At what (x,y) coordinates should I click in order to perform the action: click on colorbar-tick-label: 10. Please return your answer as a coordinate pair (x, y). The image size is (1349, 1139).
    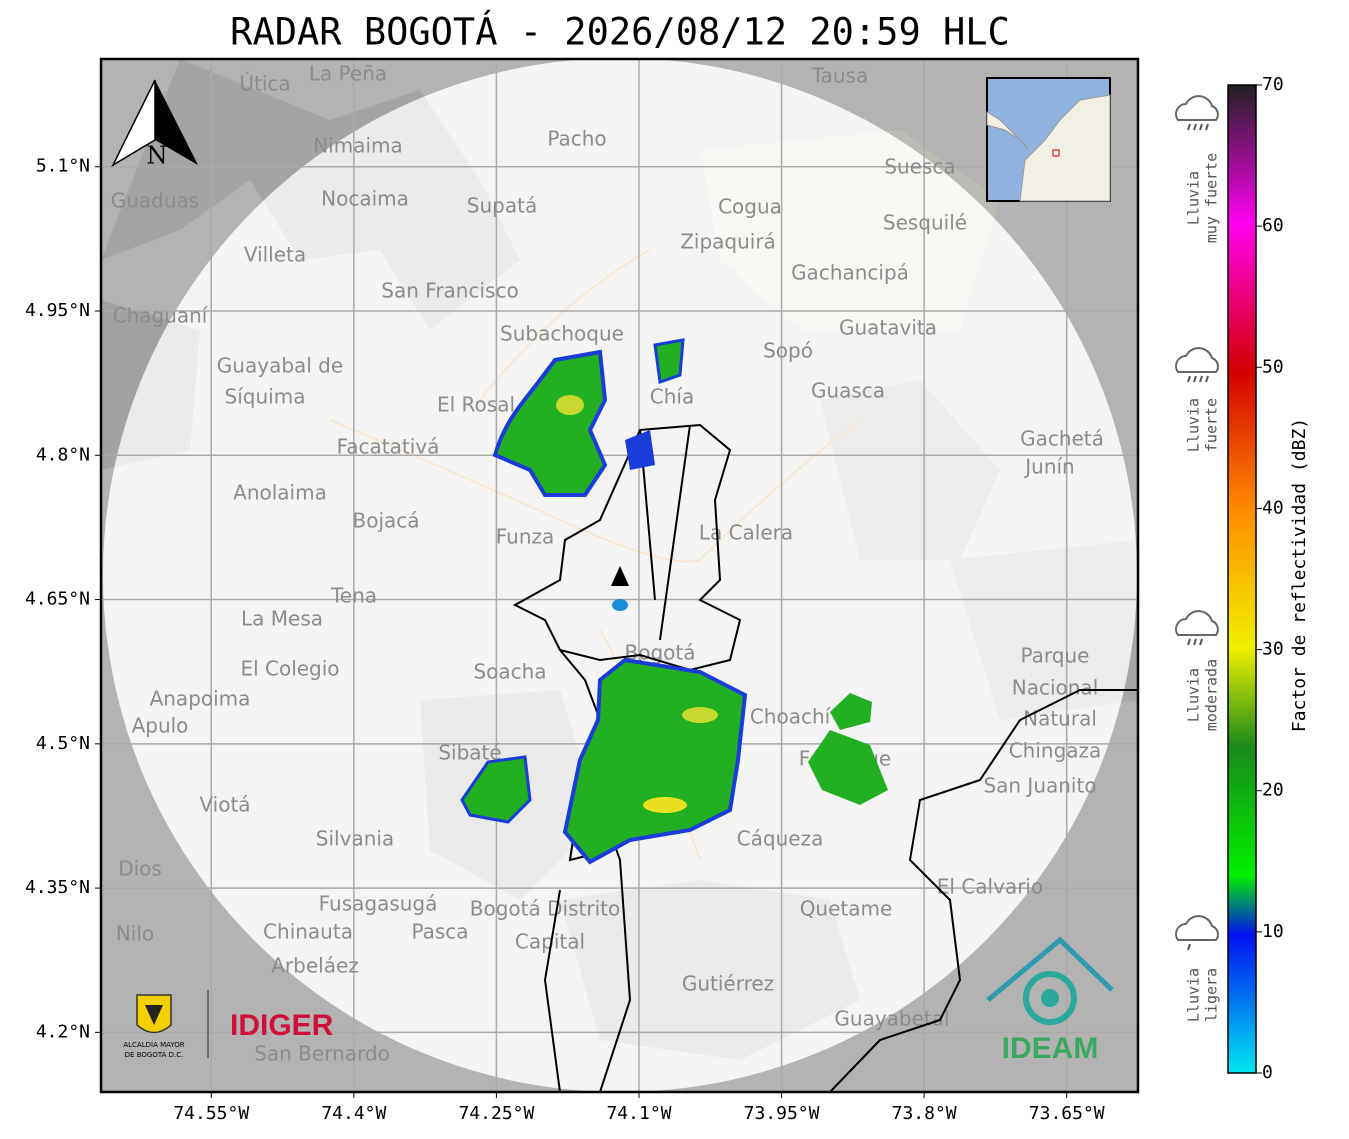
    Looking at the image, I should click on (1273, 931).